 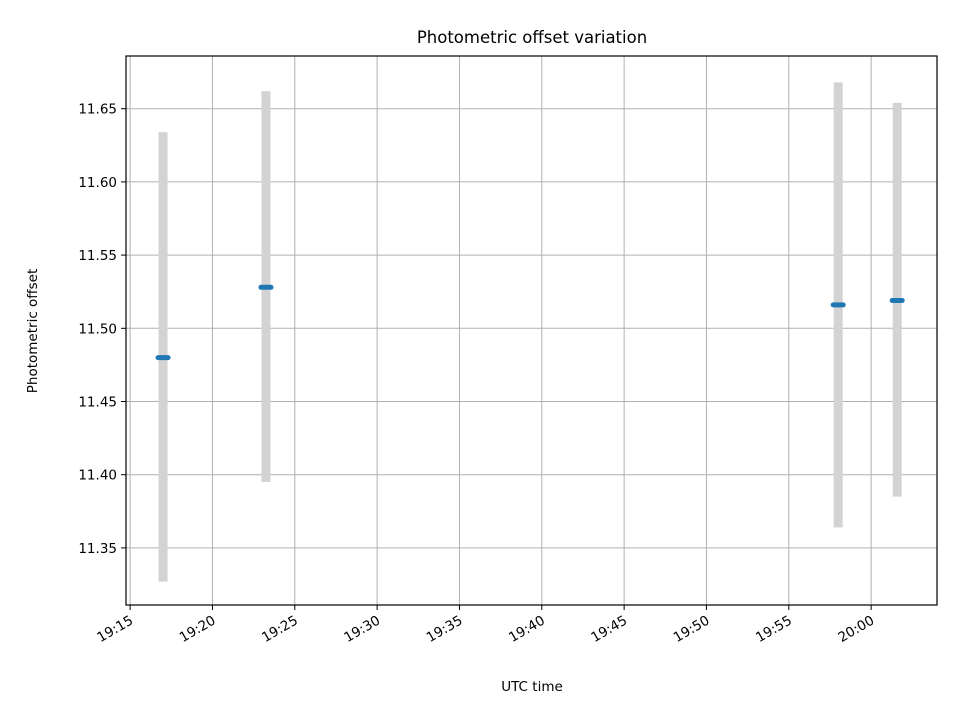 I want to click on x-tick-label: 19:30, so click(x=362, y=629).